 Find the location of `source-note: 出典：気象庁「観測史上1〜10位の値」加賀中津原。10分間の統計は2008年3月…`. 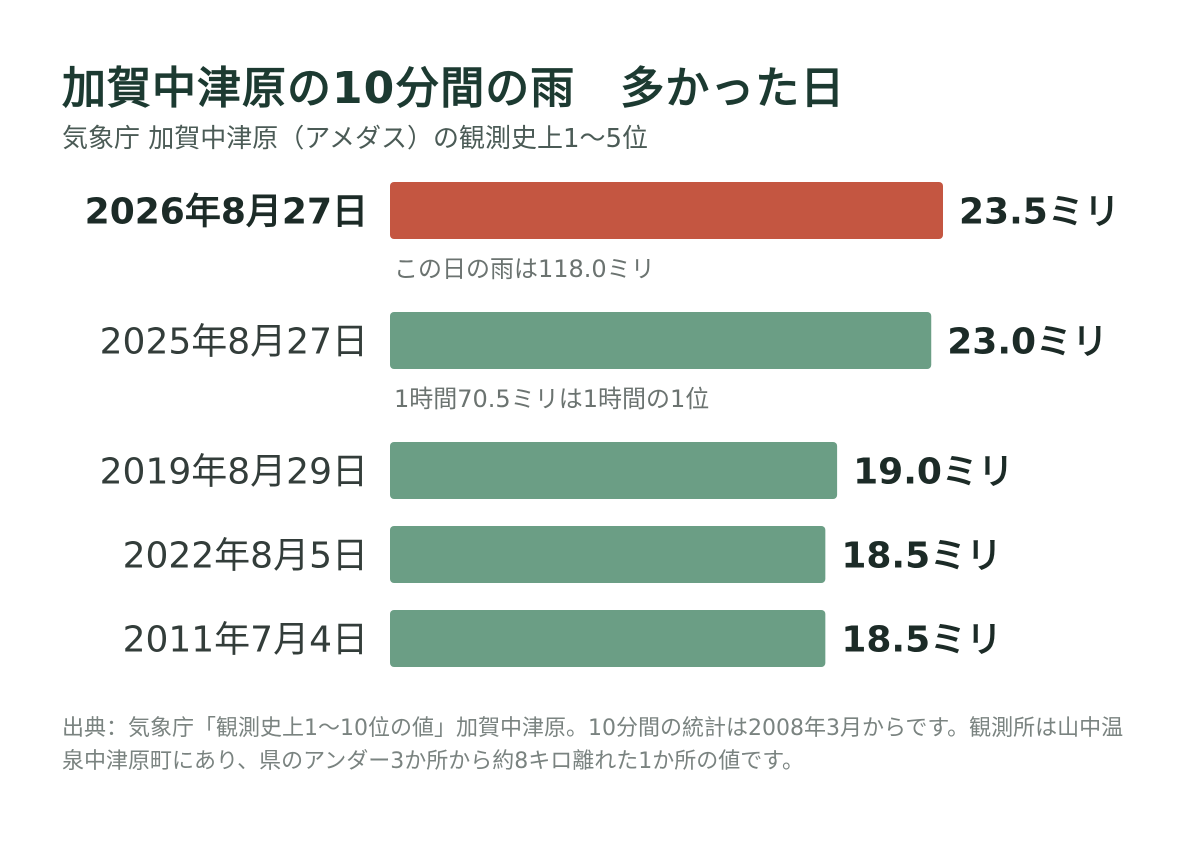

source-note: 出典：気象庁「観測史上1〜10位の値」加賀中津原。10分間の統計は2008年3月… is located at coordinates (593, 745).